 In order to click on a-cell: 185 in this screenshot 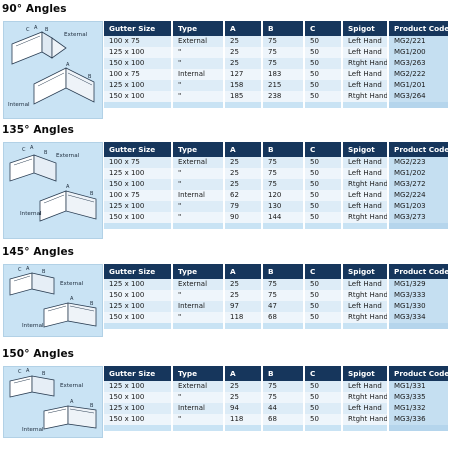, I will do `click(243, 96)`.